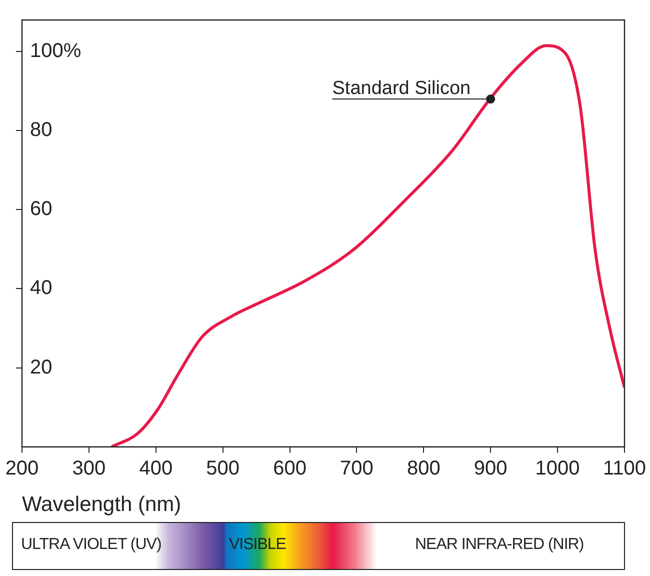  What do you see at coordinates (41, 209) in the screenshot?
I see `y-tick-label: 60` at bounding box center [41, 209].